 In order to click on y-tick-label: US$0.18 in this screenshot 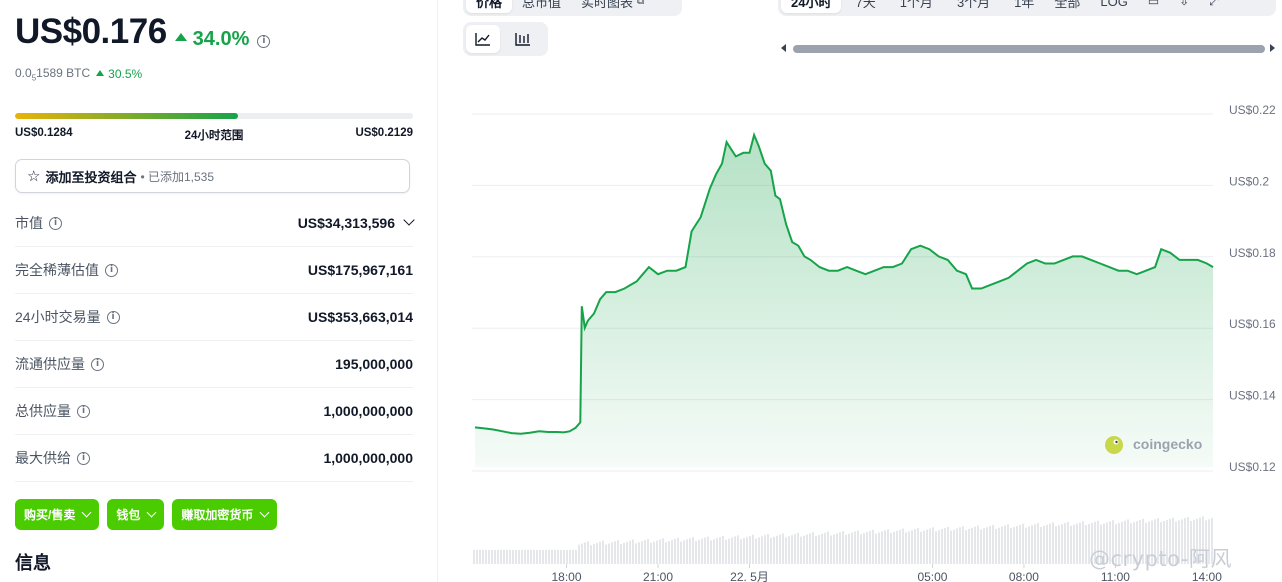, I will do `click(1252, 253)`.